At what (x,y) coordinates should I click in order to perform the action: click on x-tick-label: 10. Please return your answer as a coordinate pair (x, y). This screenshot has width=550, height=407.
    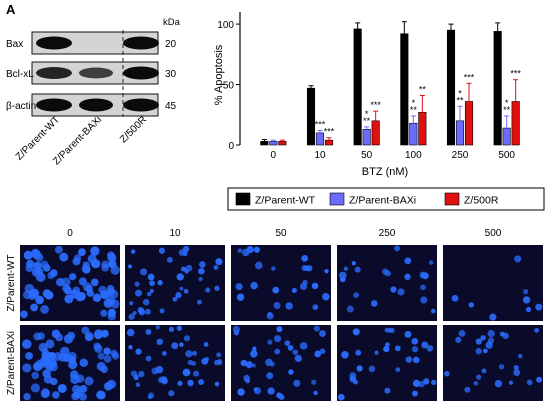
    Looking at the image, I should click on (320, 155).